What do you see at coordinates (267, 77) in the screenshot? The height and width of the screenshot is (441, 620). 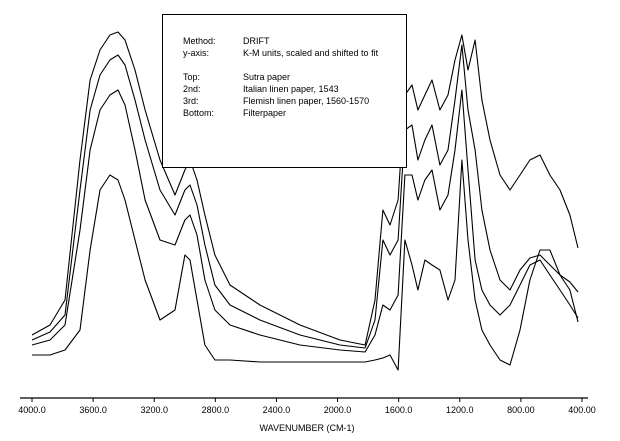 I see `legend-entry: Sutra paper` at bounding box center [267, 77].